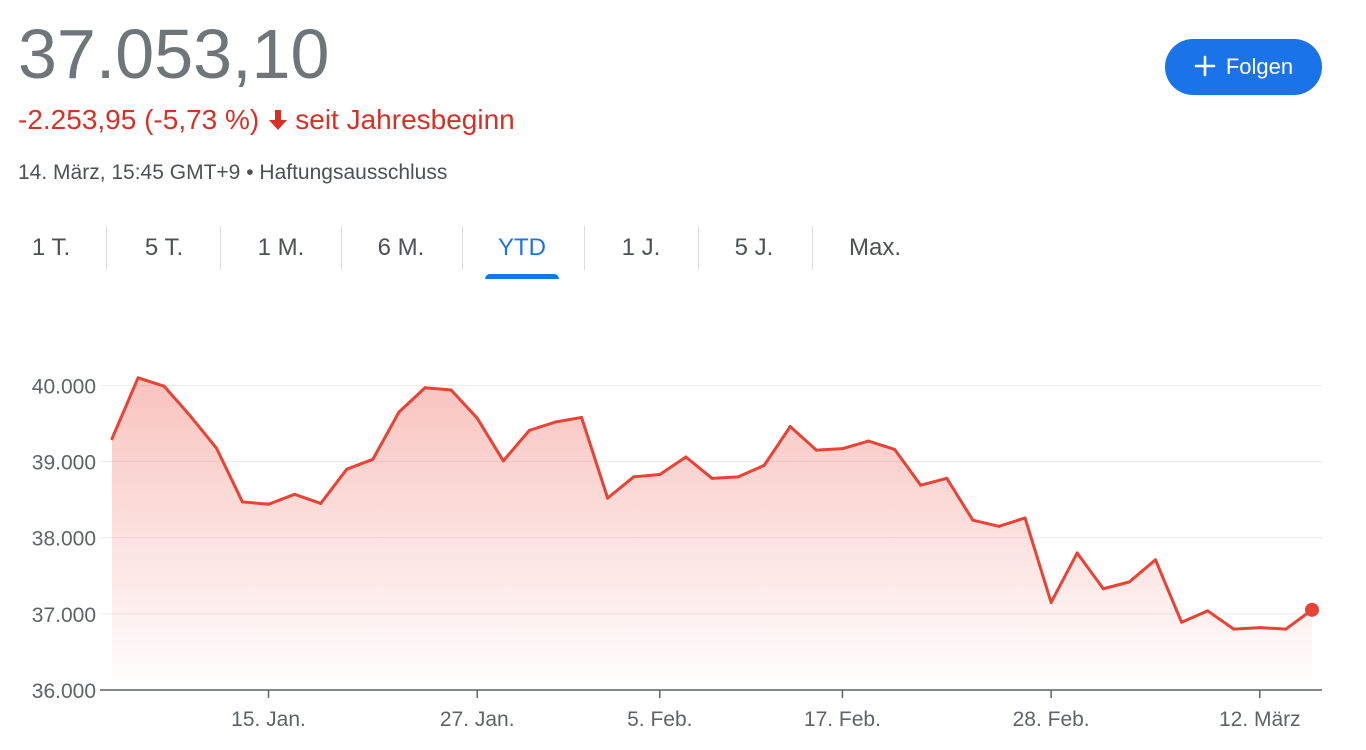 The width and height of the screenshot is (1366, 750). What do you see at coordinates (268, 719) in the screenshot?
I see `x-tick-label: 15. Jan.` at bounding box center [268, 719].